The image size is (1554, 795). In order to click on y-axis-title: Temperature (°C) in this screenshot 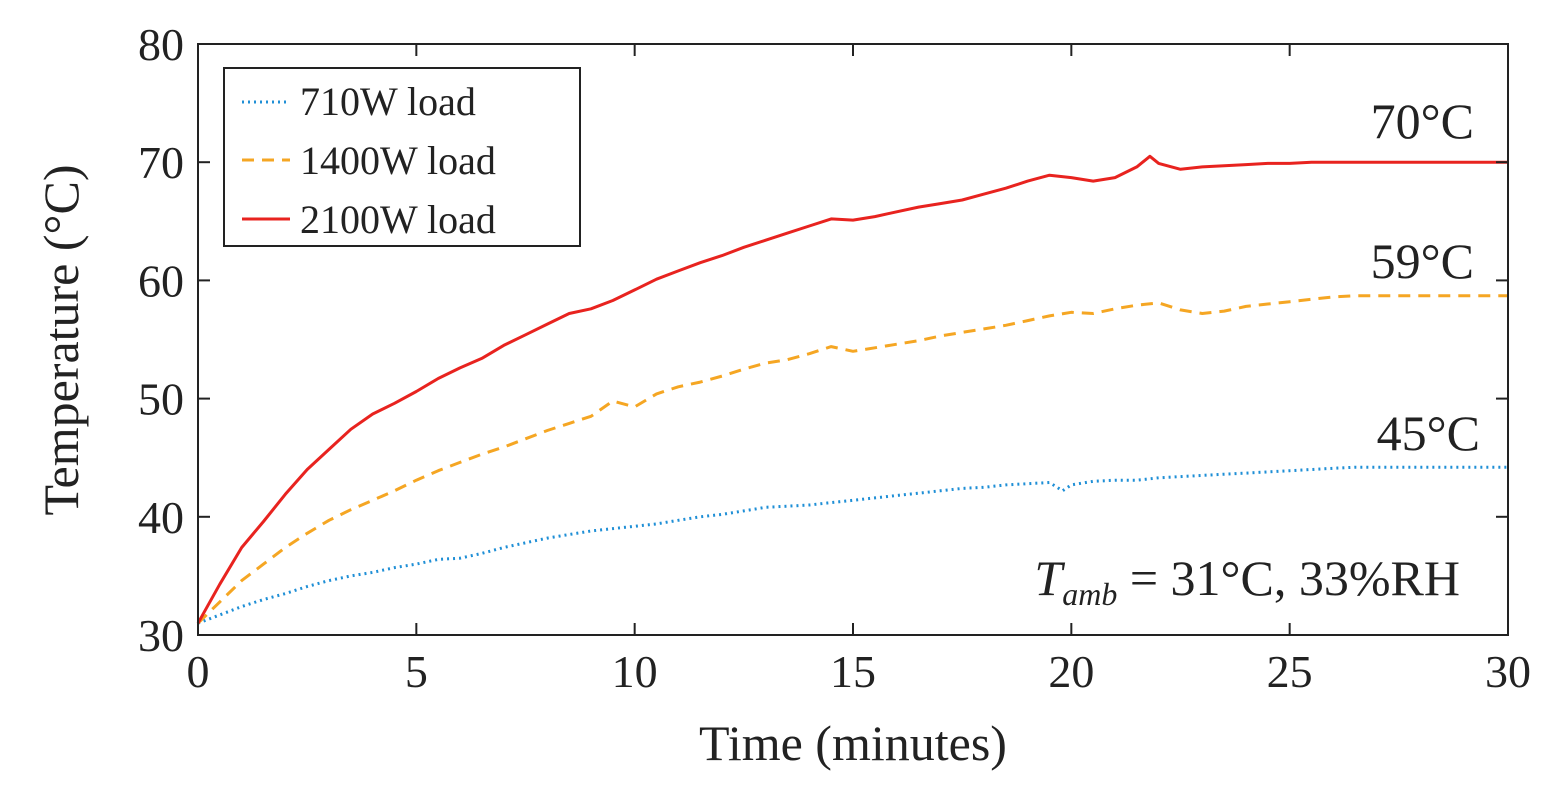, I will do `click(61, 339)`.